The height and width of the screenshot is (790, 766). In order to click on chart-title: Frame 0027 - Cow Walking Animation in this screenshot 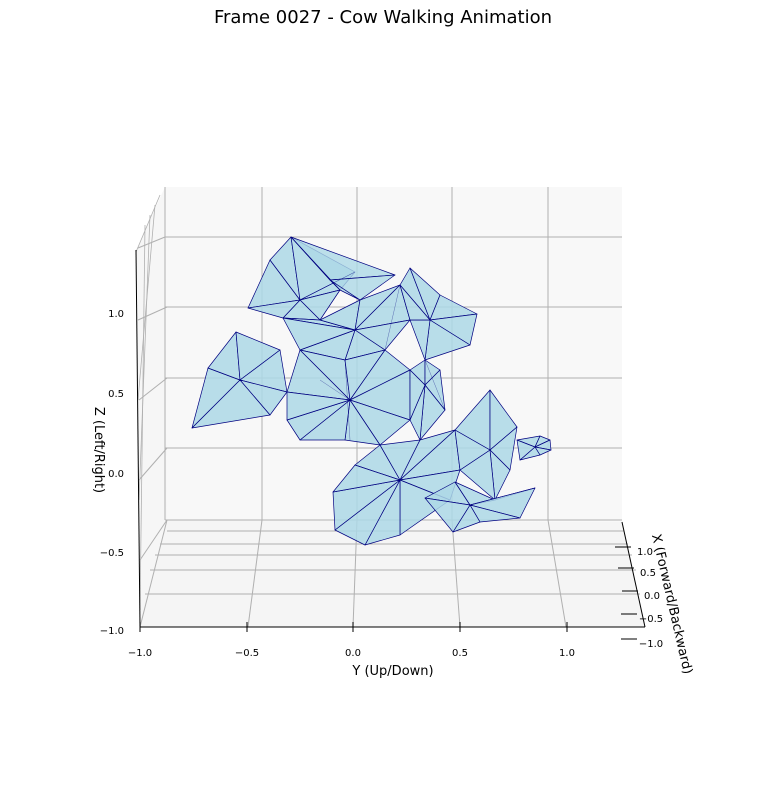, I will do `click(382, 17)`.